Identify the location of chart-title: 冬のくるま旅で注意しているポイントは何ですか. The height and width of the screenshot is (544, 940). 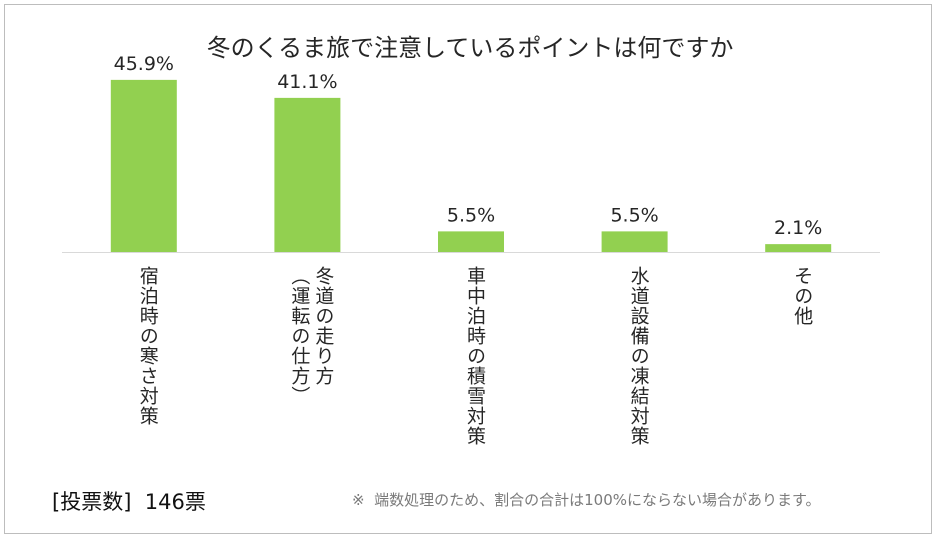
(470, 48).